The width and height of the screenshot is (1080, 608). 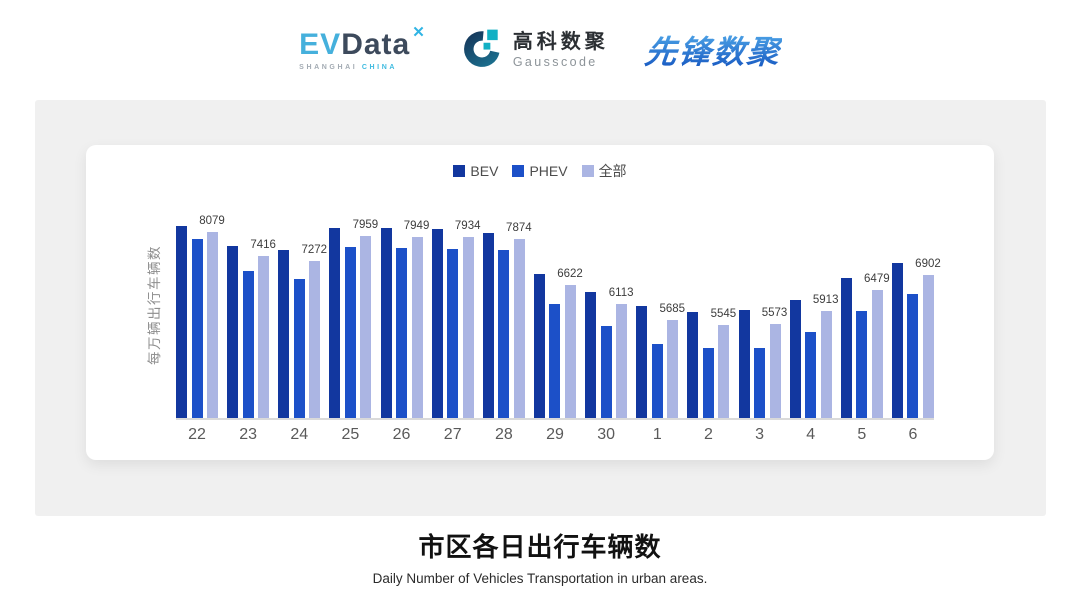 I want to click on gausscode-text: 高科数聚 Gausscode, so click(x=561, y=50).